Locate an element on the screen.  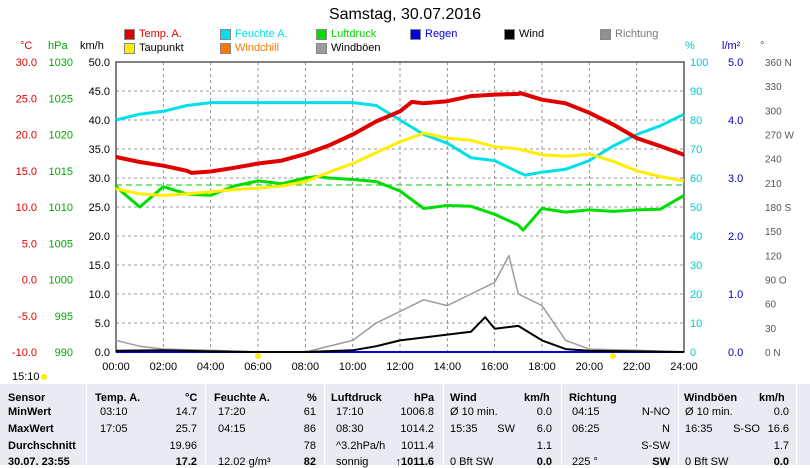
direction-tick-label: 240 is located at coordinates (773, 160).